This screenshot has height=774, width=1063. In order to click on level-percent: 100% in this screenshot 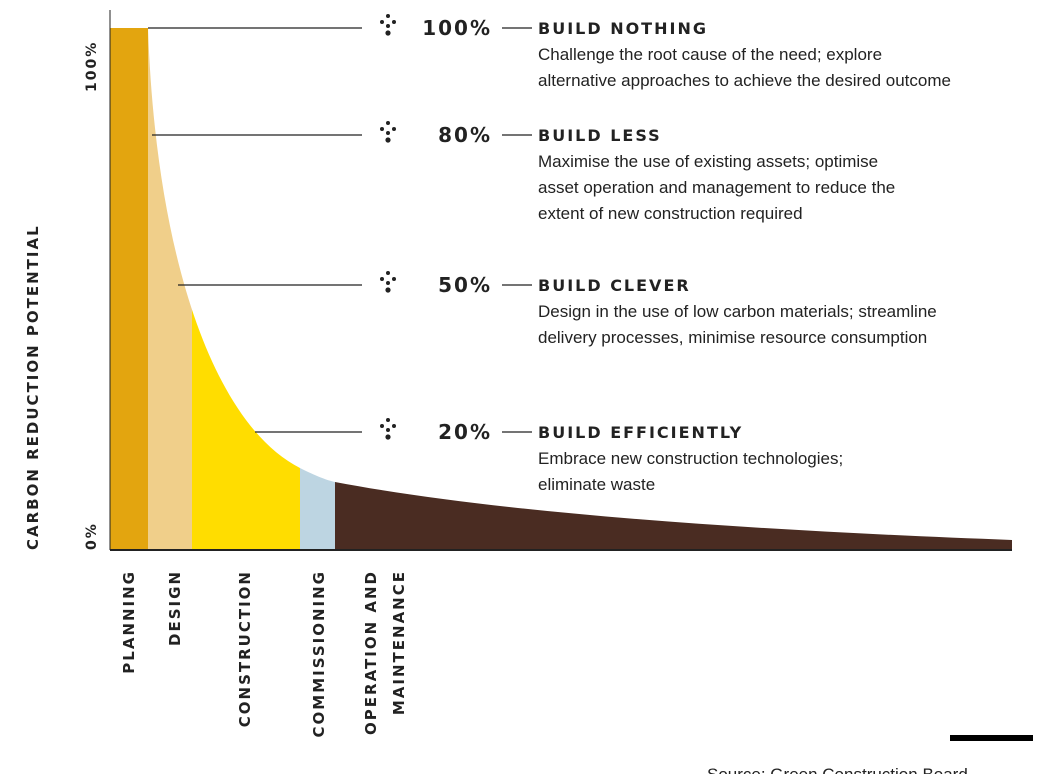, I will do `click(457, 28)`.